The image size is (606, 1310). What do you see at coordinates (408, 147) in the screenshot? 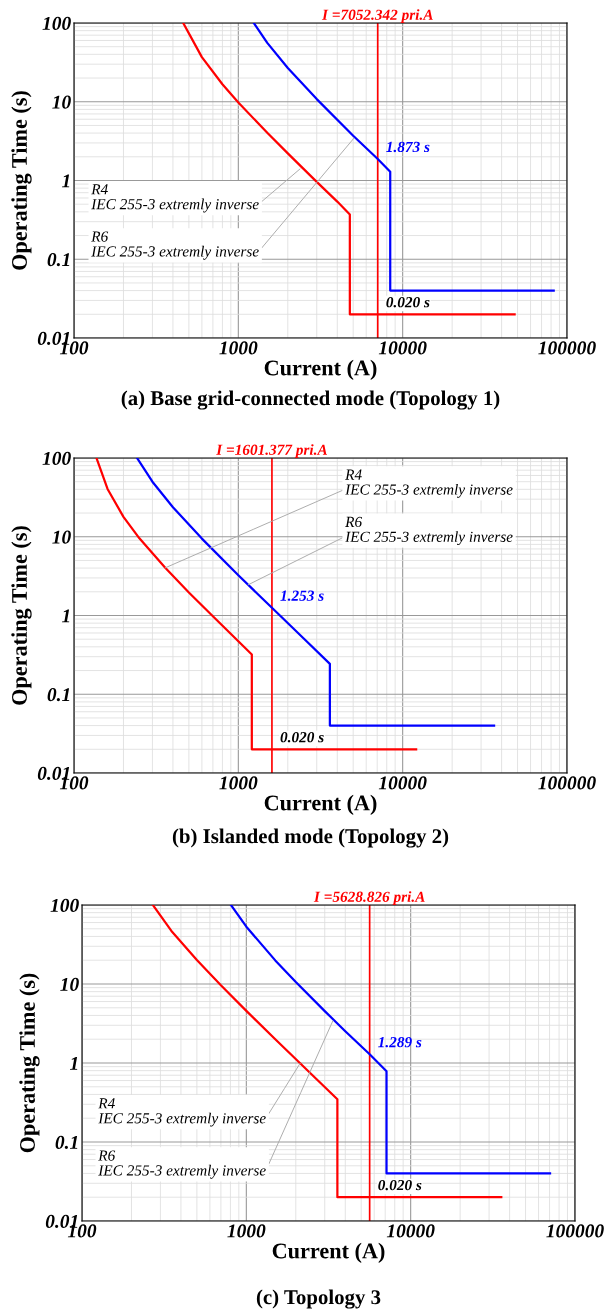
I see `data-label: 1.873 s` at bounding box center [408, 147].